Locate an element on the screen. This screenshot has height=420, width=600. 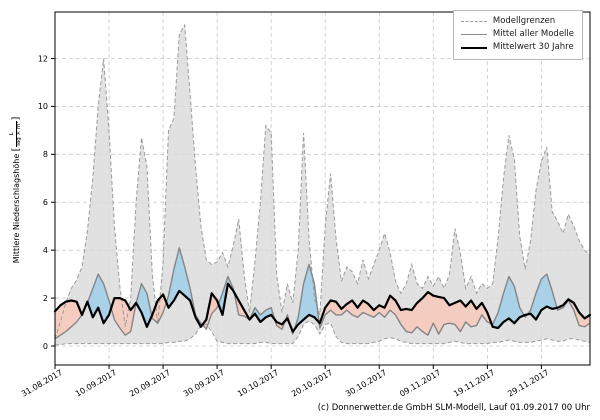
y-tick-label: 12 is located at coordinates (43, 58).